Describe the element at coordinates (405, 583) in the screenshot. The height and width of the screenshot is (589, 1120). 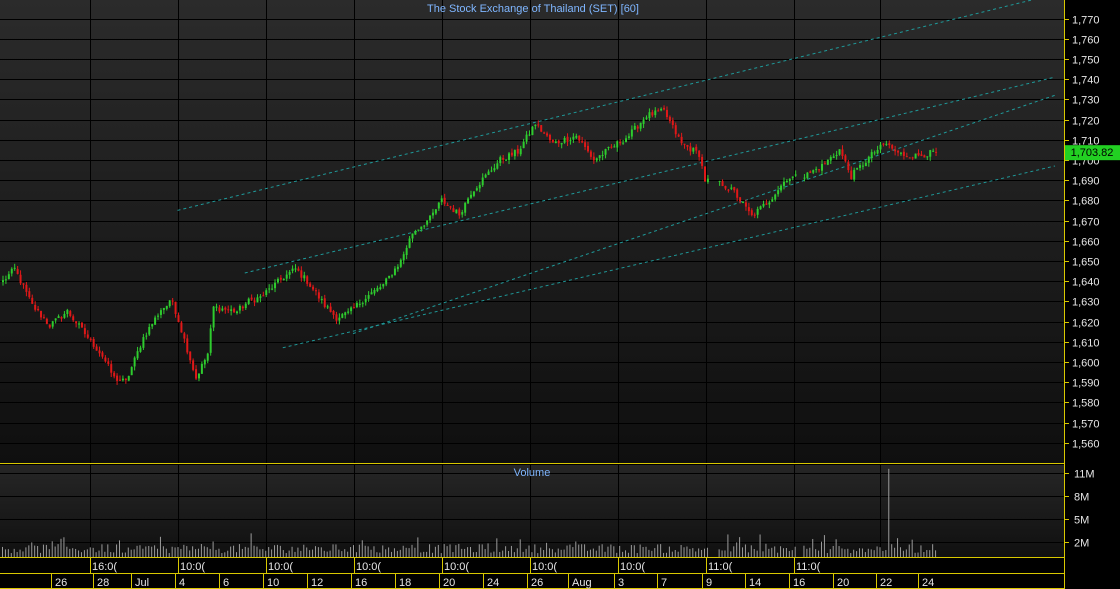
I see `time-axis-lower-label: 18` at that location.